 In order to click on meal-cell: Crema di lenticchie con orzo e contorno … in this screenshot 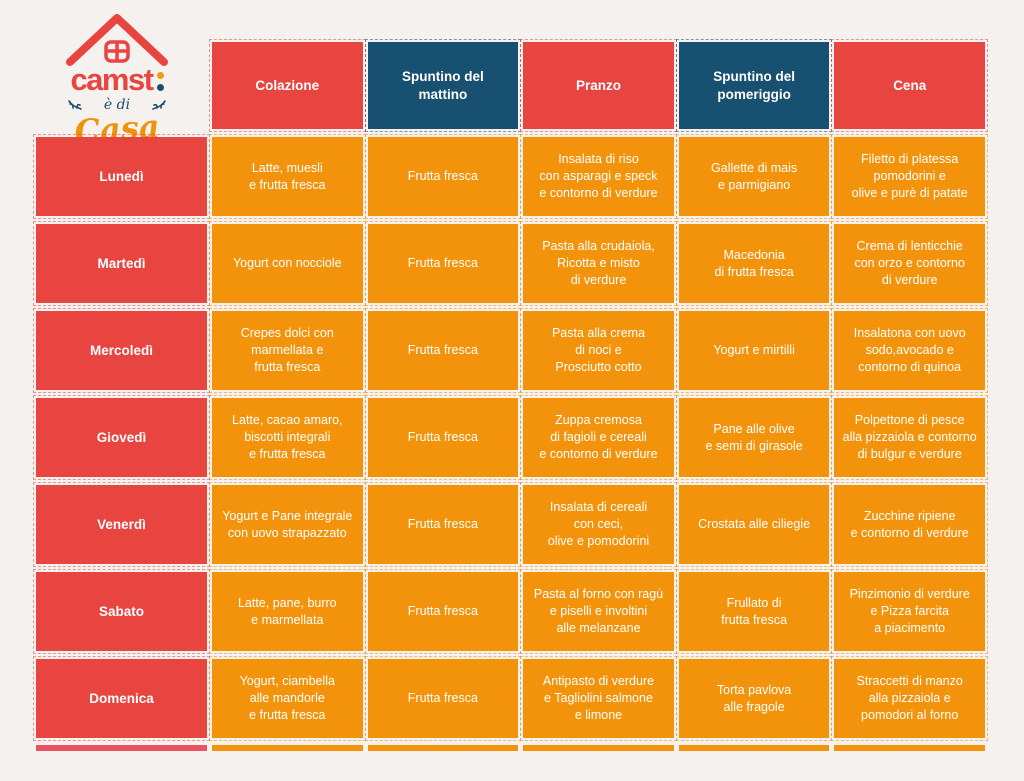, I will do `click(909, 263)`.